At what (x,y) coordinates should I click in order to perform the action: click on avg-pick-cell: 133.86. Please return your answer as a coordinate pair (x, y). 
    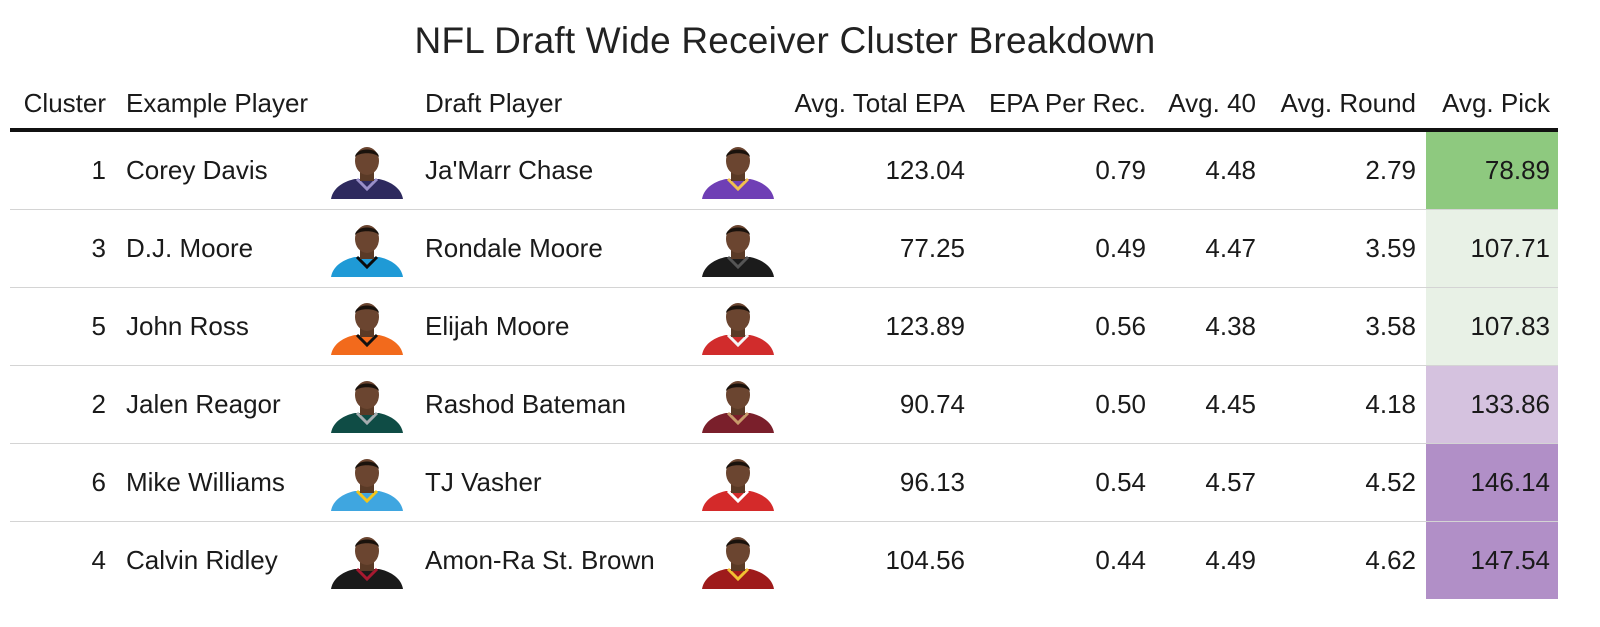
    Looking at the image, I should click on (1492, 404).